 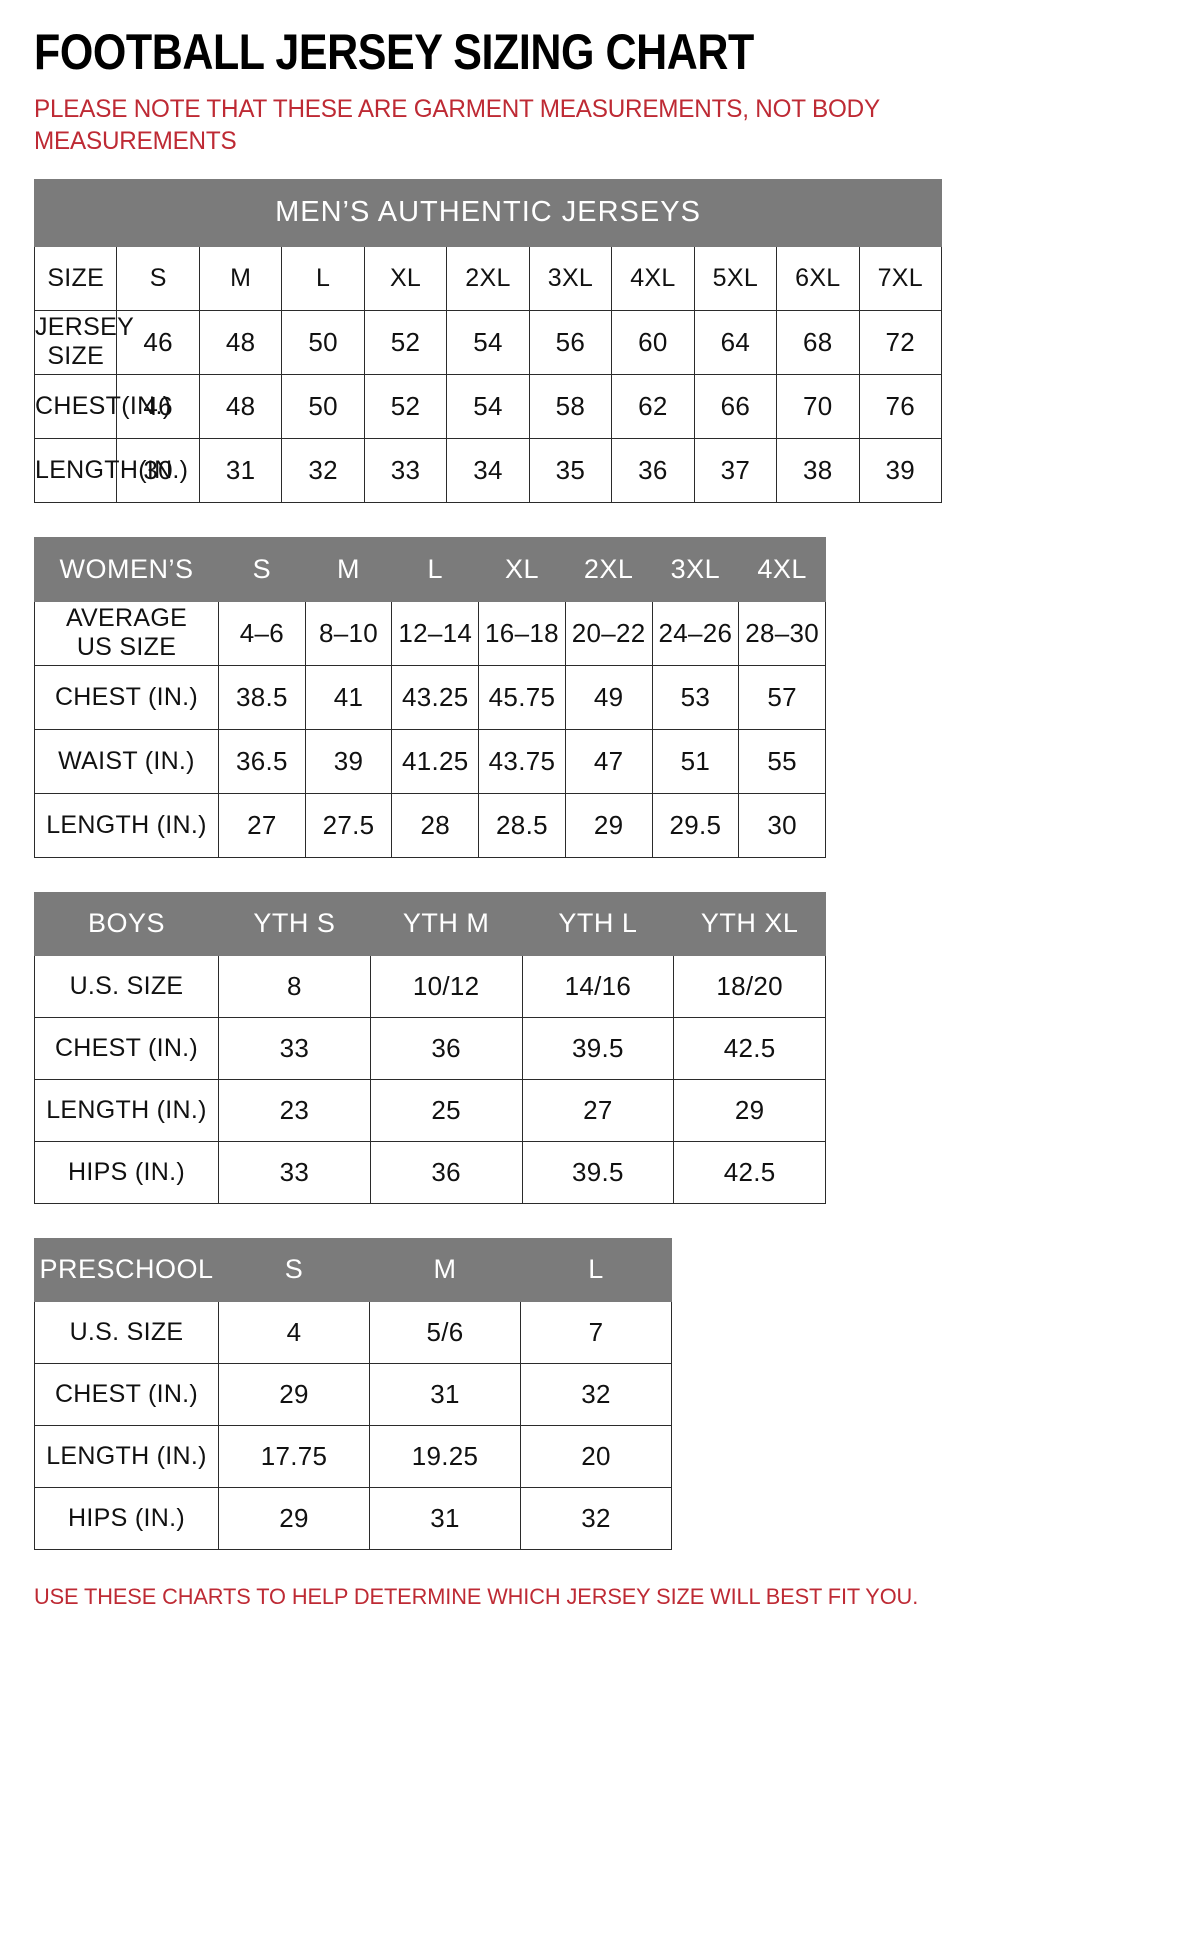 What do you see at coordinates (818, 406) in the screenshot?
I see `cell: 70` at bounding box center [818, 406].